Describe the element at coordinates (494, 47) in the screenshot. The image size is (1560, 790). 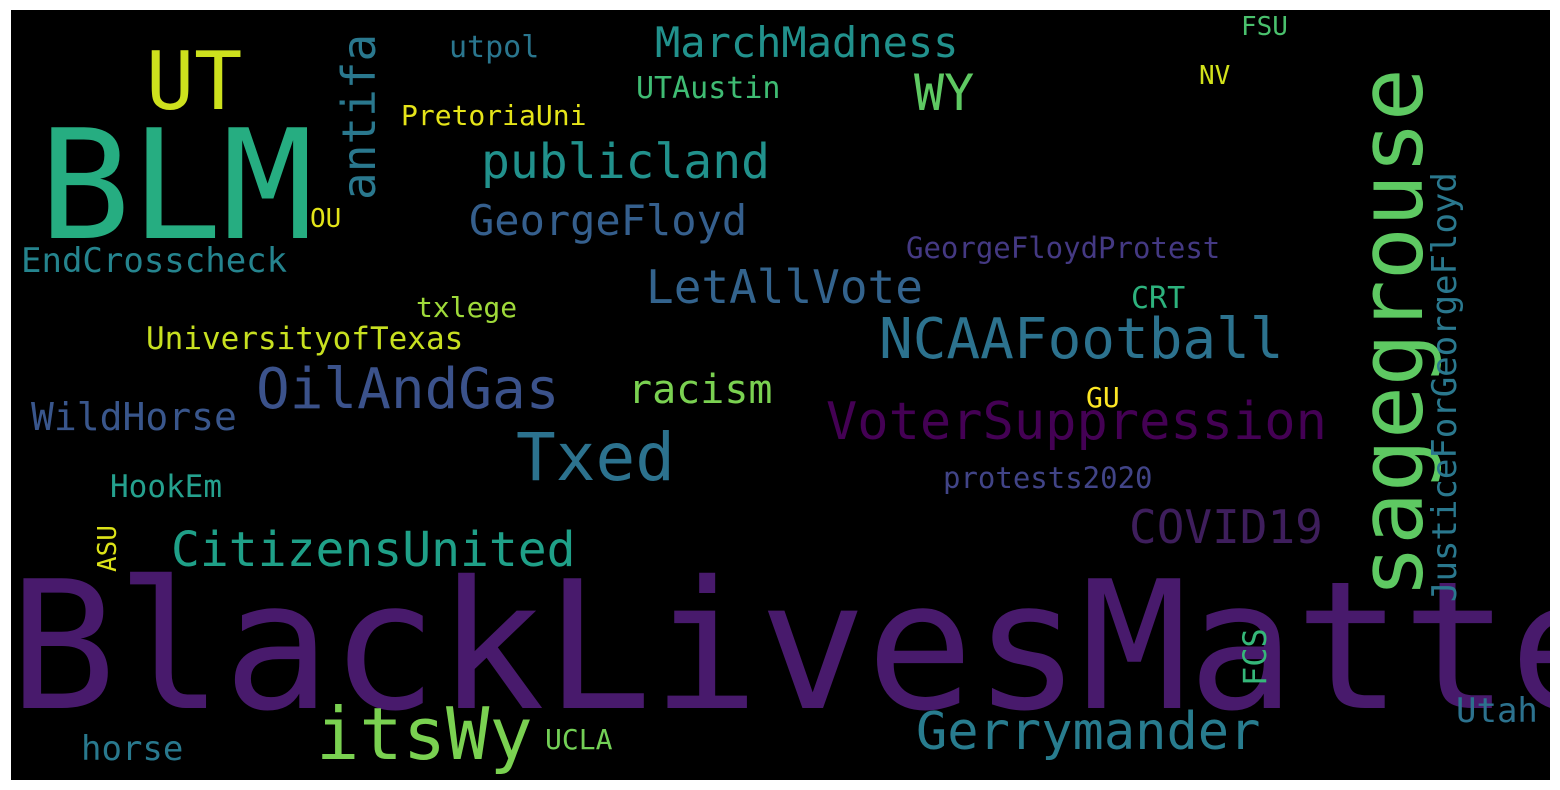
I see `word-utpol: utpol` at that location.